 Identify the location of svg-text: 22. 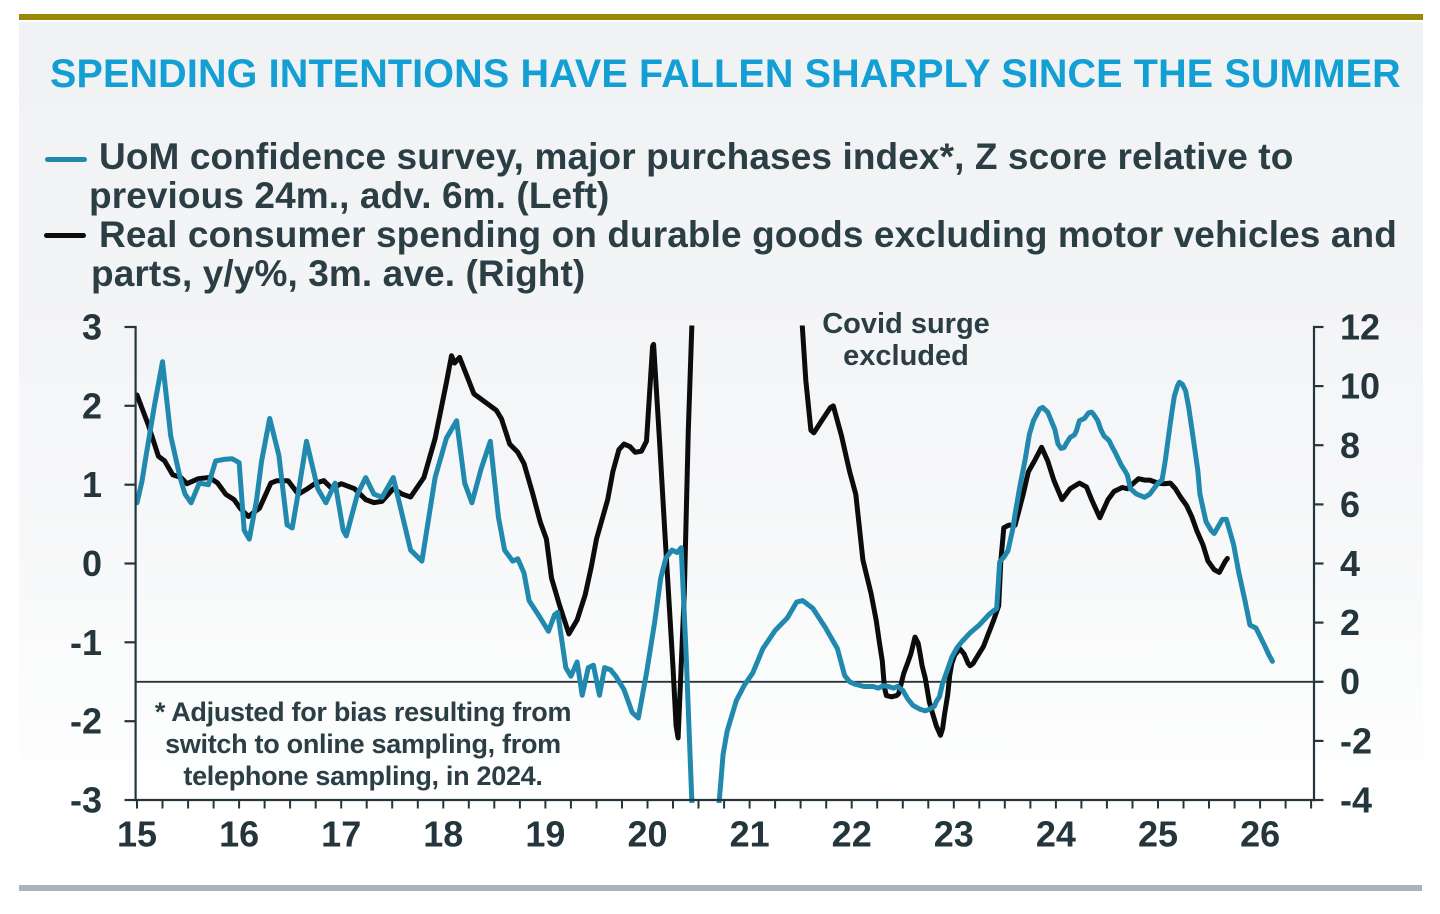
(852, 834).